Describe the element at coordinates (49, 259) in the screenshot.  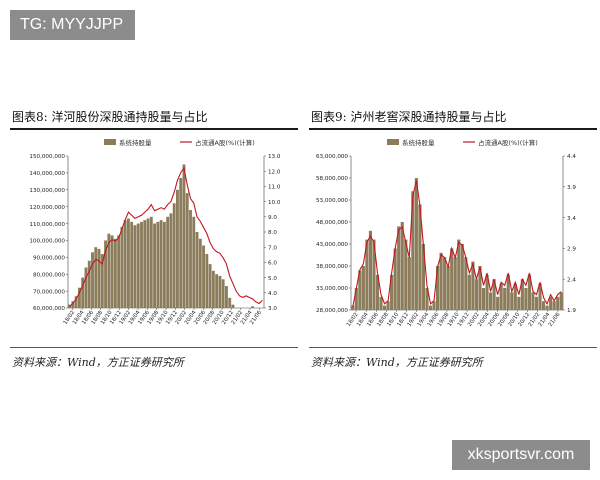
I see `y-left-tick-label: 90,000,000` at that location.